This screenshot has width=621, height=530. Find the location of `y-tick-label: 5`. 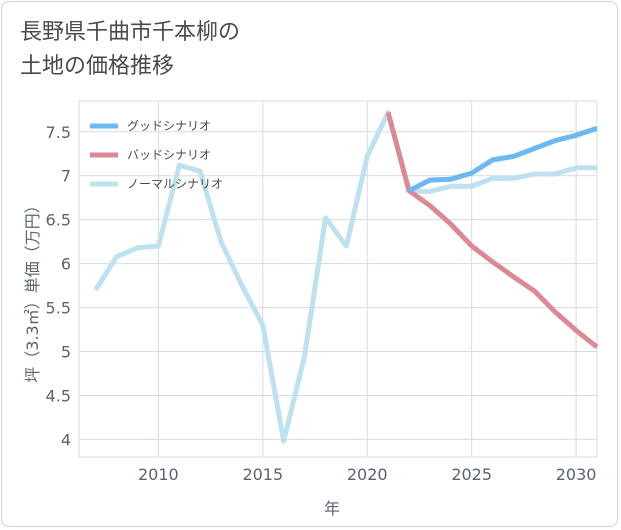

y-tick-label: 5 is located at coordinates (66, 352).